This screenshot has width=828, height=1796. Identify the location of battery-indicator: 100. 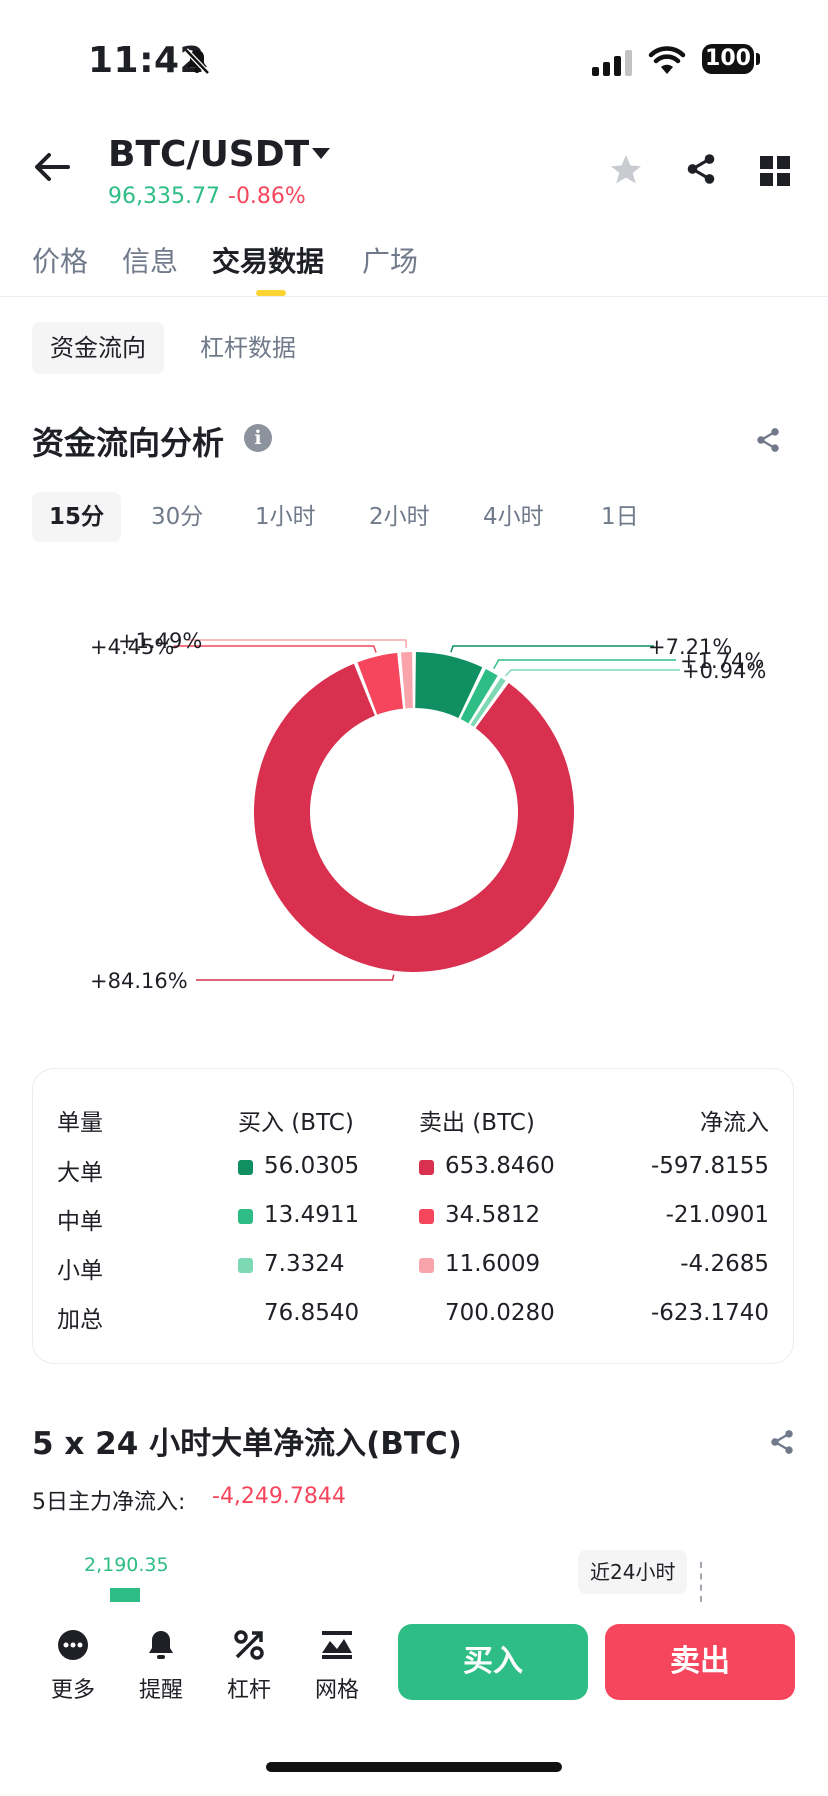
(728, 59).